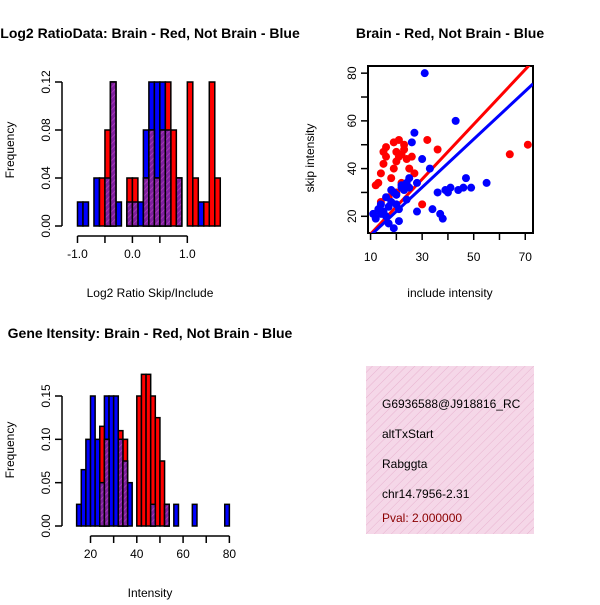  I want to click on scatter-fit-lines, so click(451, 149).